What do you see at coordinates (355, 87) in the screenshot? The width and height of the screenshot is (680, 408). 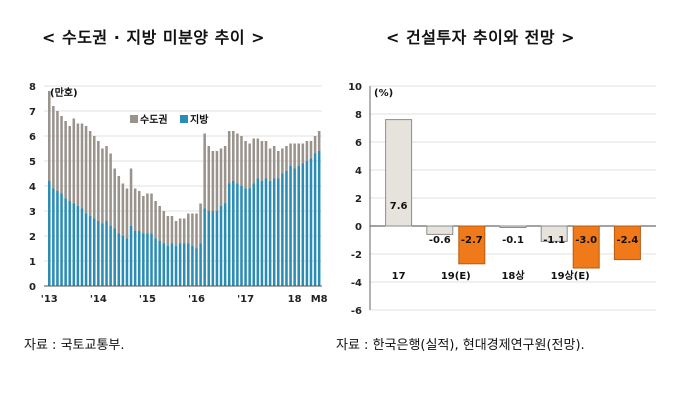 I see `right-y-tick: 10` at bounding box center [355, 87].